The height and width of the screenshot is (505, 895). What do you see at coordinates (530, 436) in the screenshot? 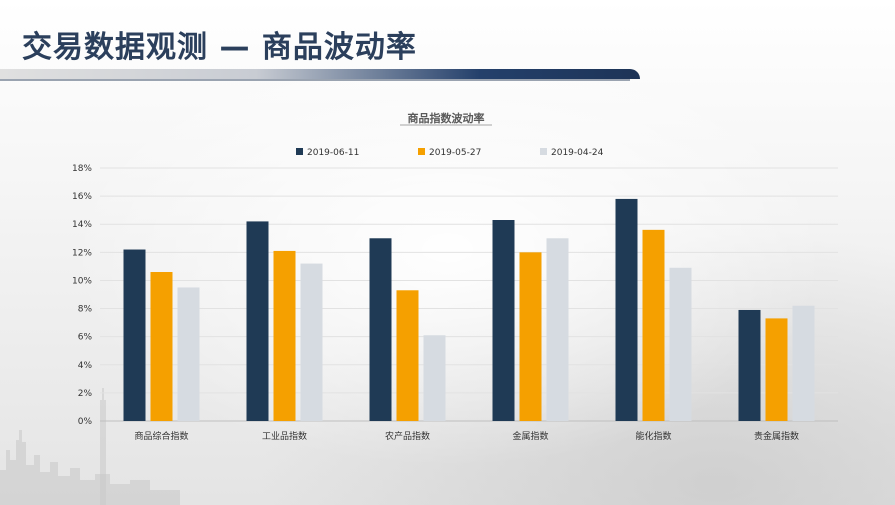
I see `x-tick-label: 金属指数` at bounding box center [530, 436].